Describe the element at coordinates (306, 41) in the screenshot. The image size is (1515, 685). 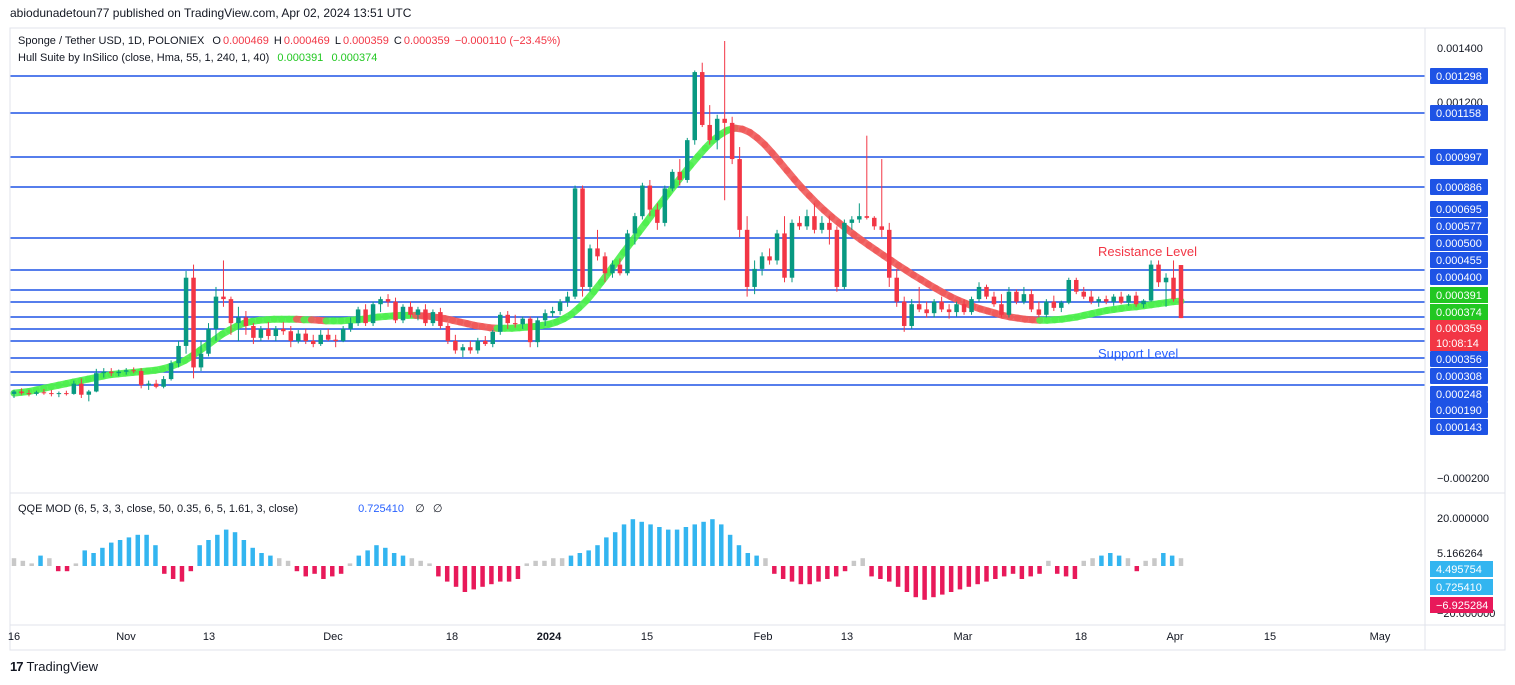
I see `high-value: 0.000469` at that location.